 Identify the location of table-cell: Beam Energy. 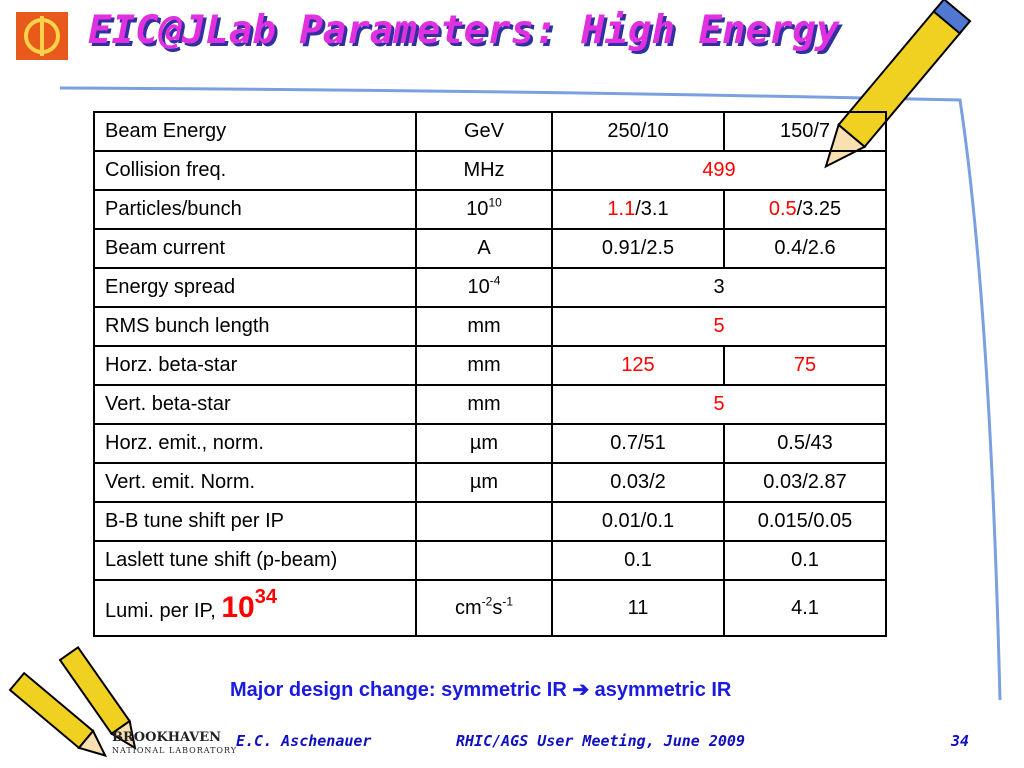
(255, 131).